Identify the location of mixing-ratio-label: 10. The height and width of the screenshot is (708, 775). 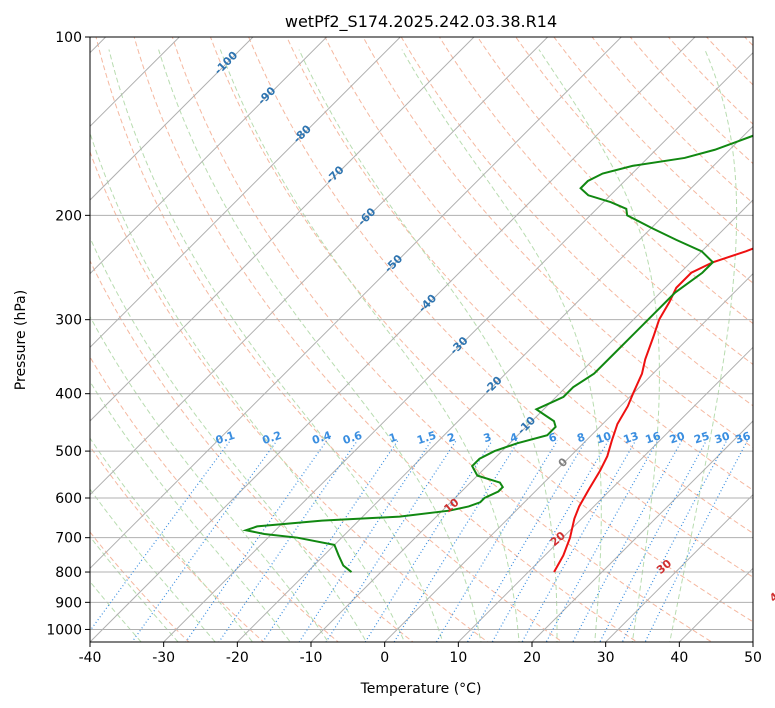
(603, 437).